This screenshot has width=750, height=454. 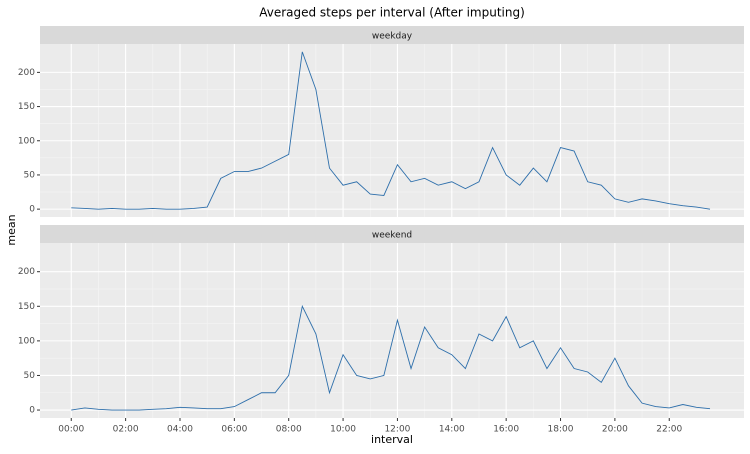 What do you see at coordinates (392, 439) in the screenshot?
I see `x-axis-label: interval` at bounding box center [392, 439].